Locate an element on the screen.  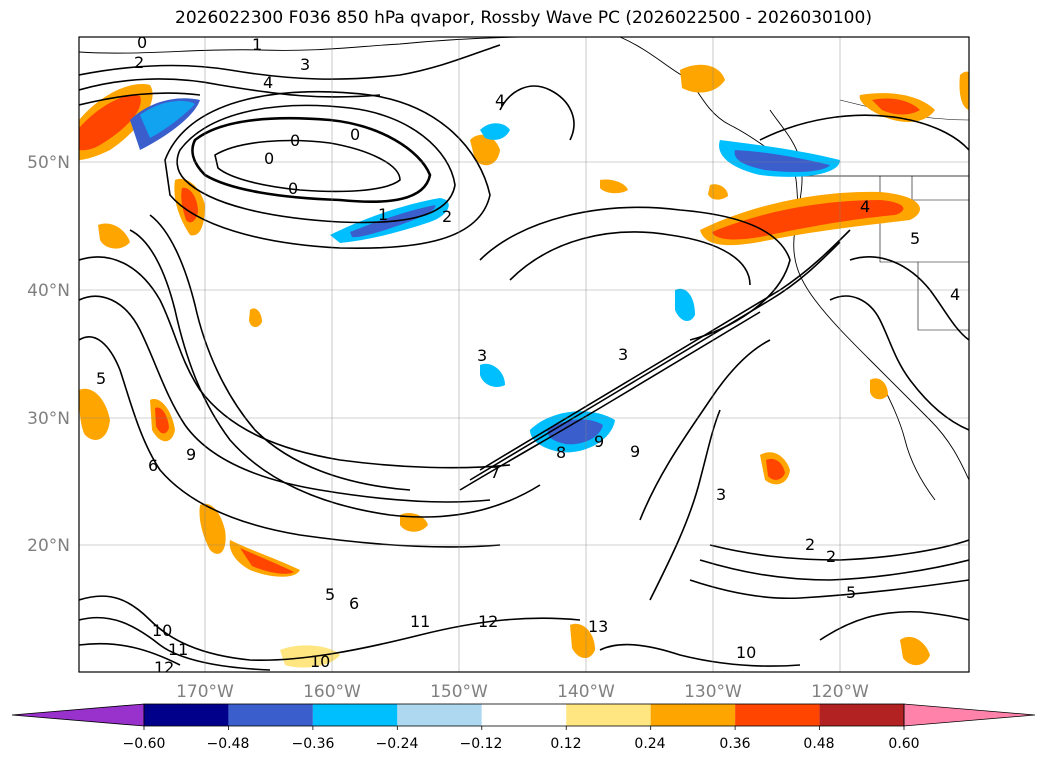
lon-label: 130°W is located at coordinates (713, 692).